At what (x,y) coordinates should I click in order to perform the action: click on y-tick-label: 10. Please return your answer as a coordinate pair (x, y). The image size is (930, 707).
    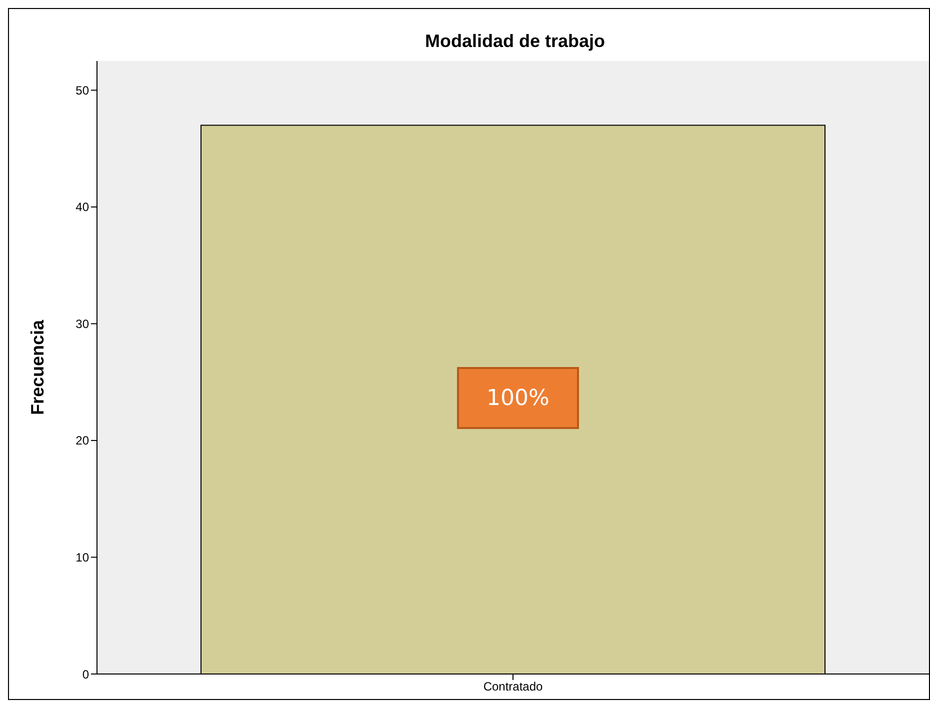
    Looking at the image, I should click on (83, 557).